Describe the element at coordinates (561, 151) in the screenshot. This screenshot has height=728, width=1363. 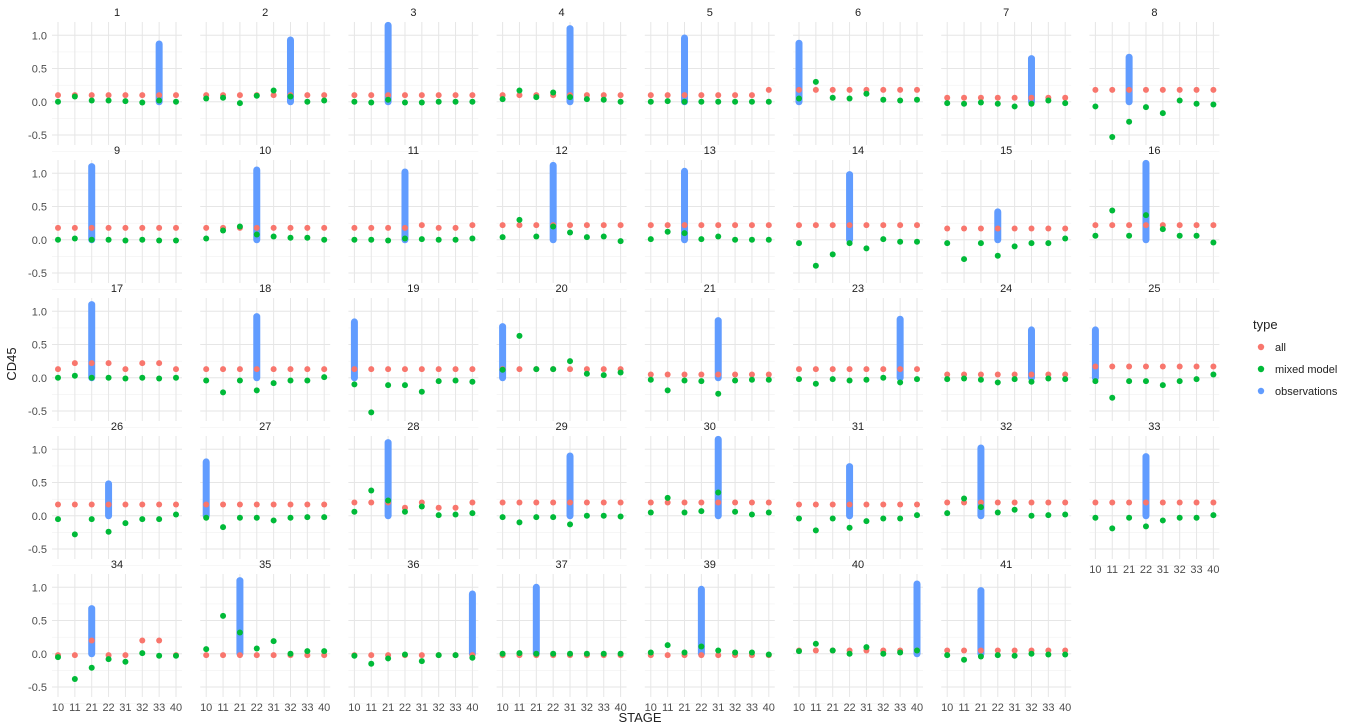
I see `facet-label: 12` at that location.